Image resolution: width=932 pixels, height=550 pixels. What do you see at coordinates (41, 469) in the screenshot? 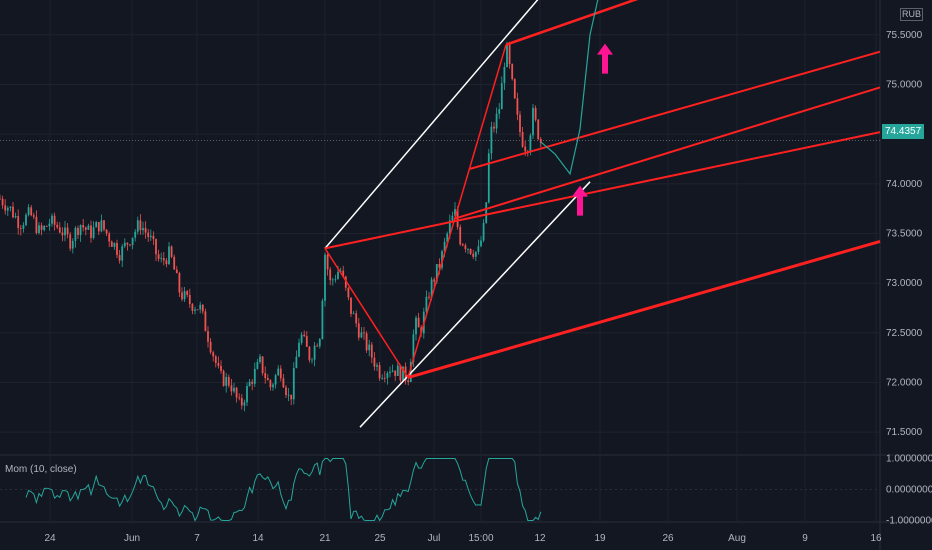
I see `indicator-label: Mom (10, close)` at bounding box center [41, 469].